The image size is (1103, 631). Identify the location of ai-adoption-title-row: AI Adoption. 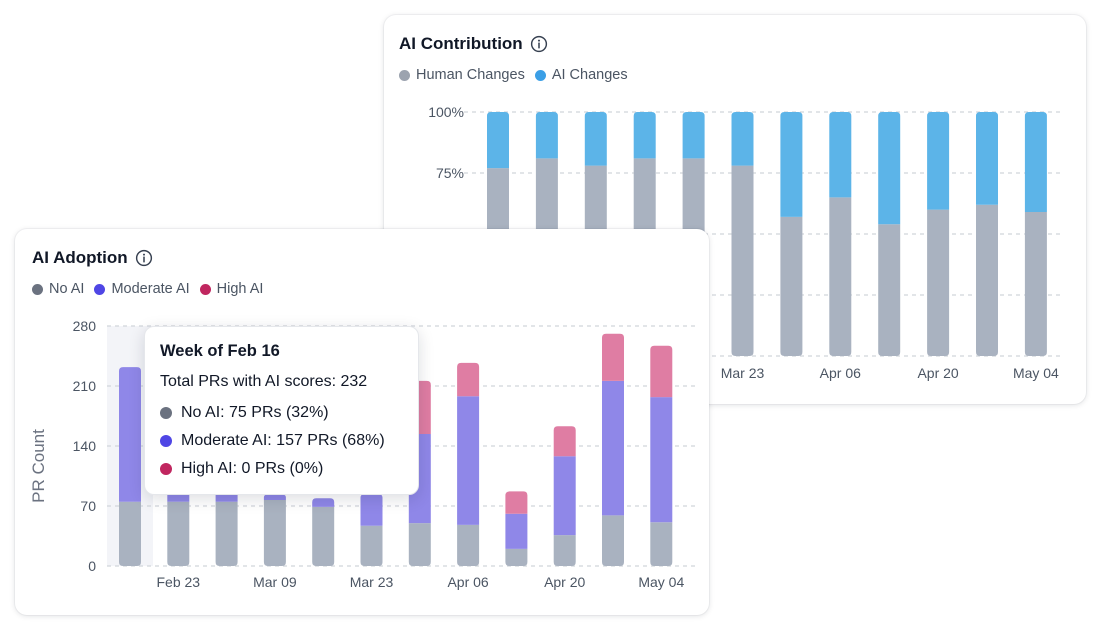
(92, 258).